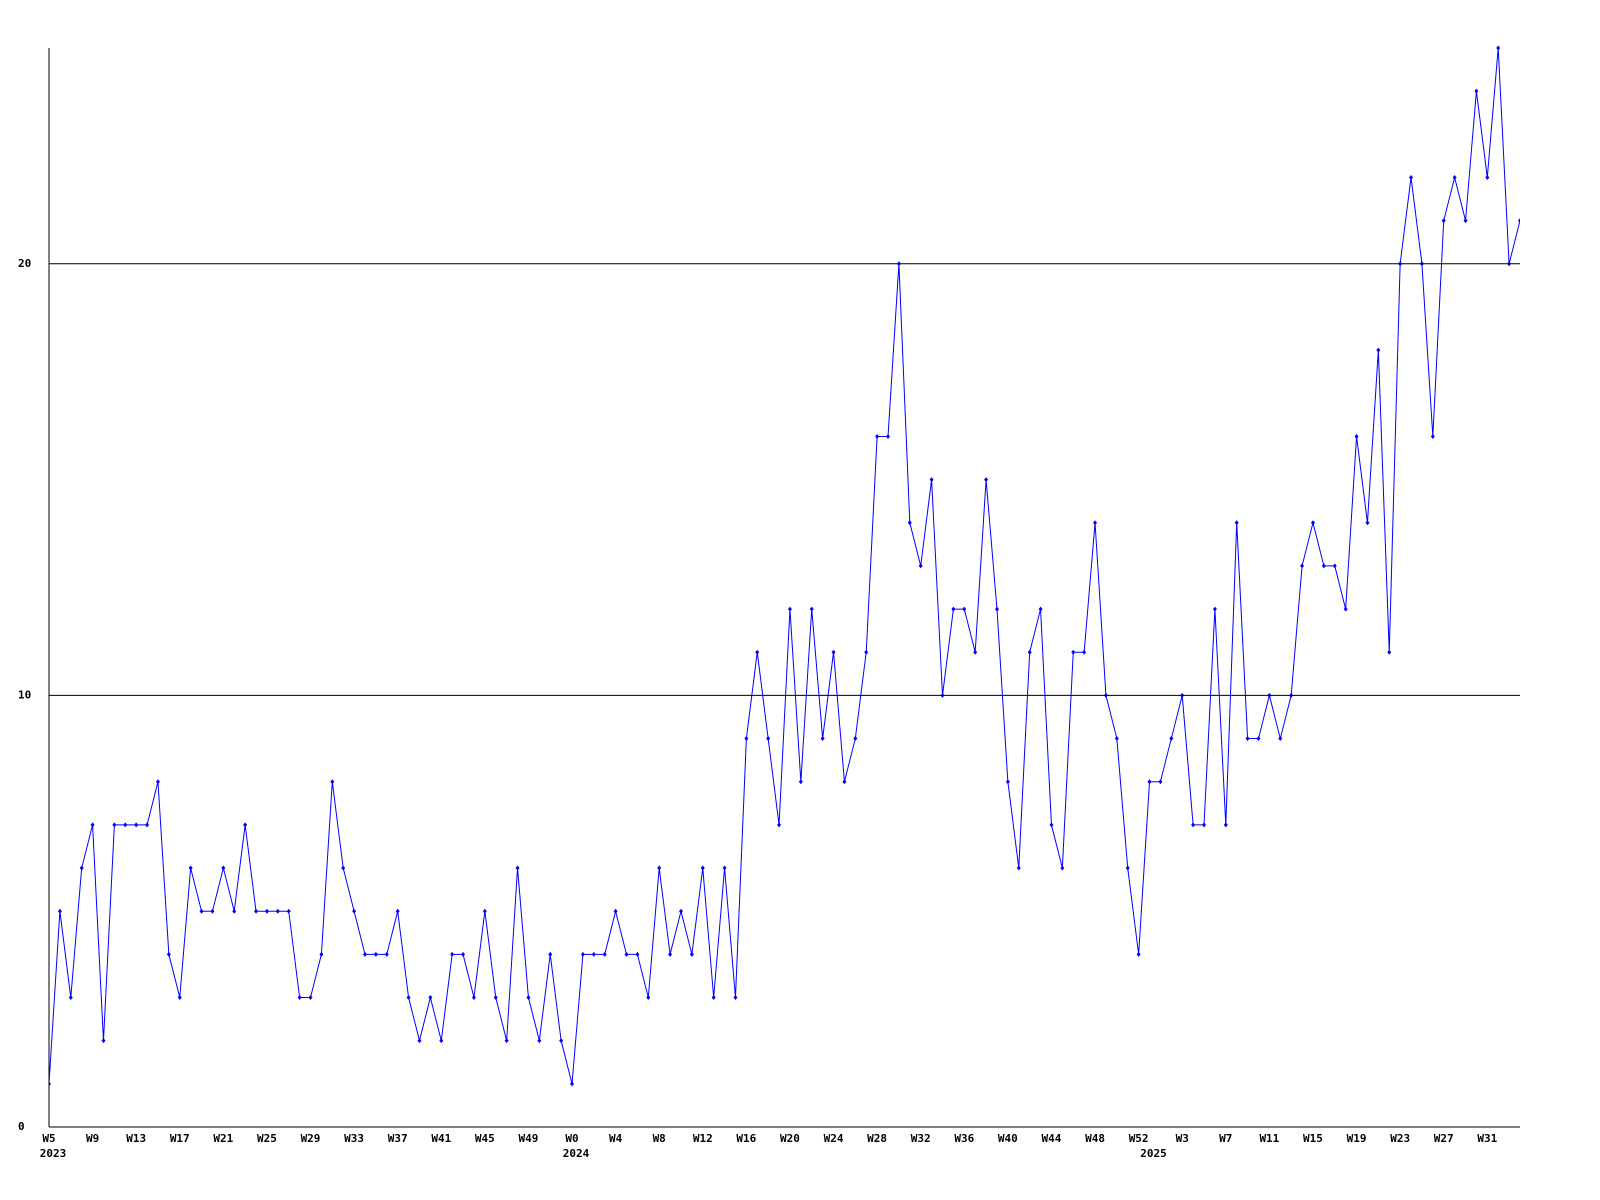 This screenshot has width=1600, height=1200. Describe the element at coordinates (92, 1138) in the screenshot. I see `x-tick-label: W9` at that location.